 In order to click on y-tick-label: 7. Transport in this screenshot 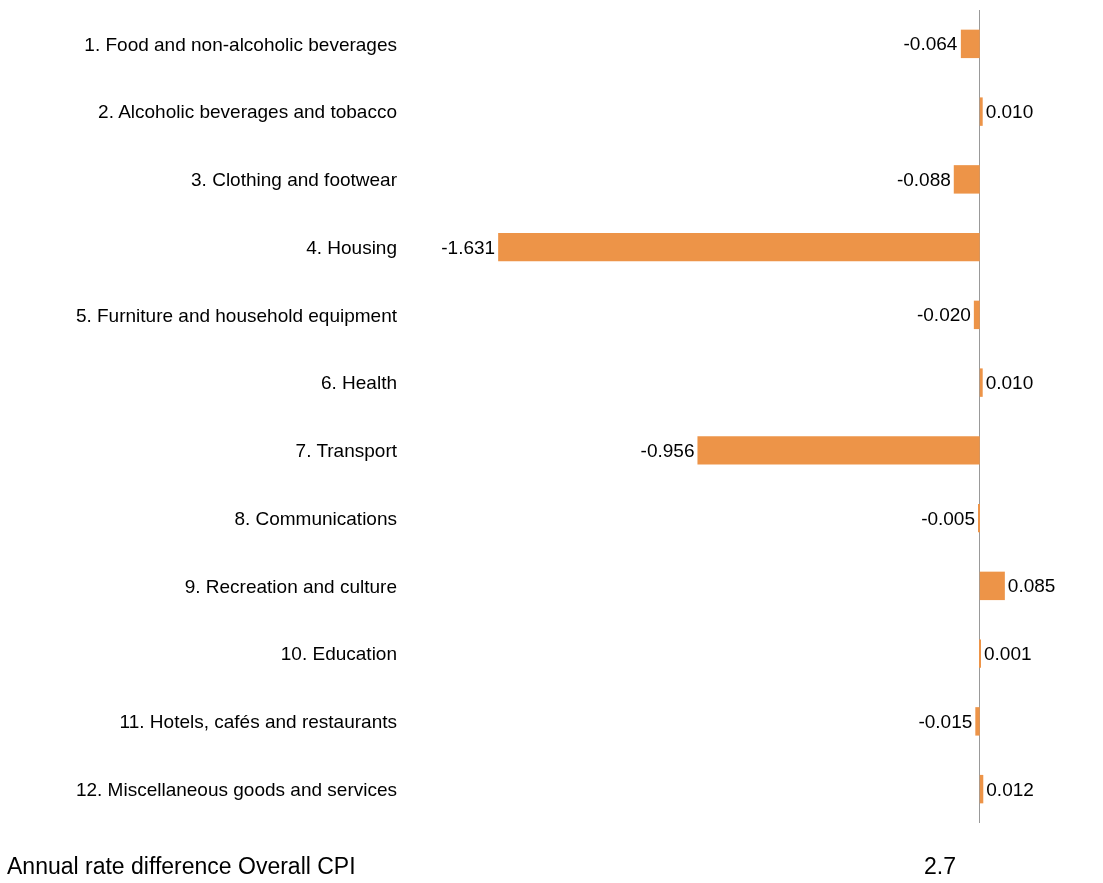, I will do `click(346, 451)`.